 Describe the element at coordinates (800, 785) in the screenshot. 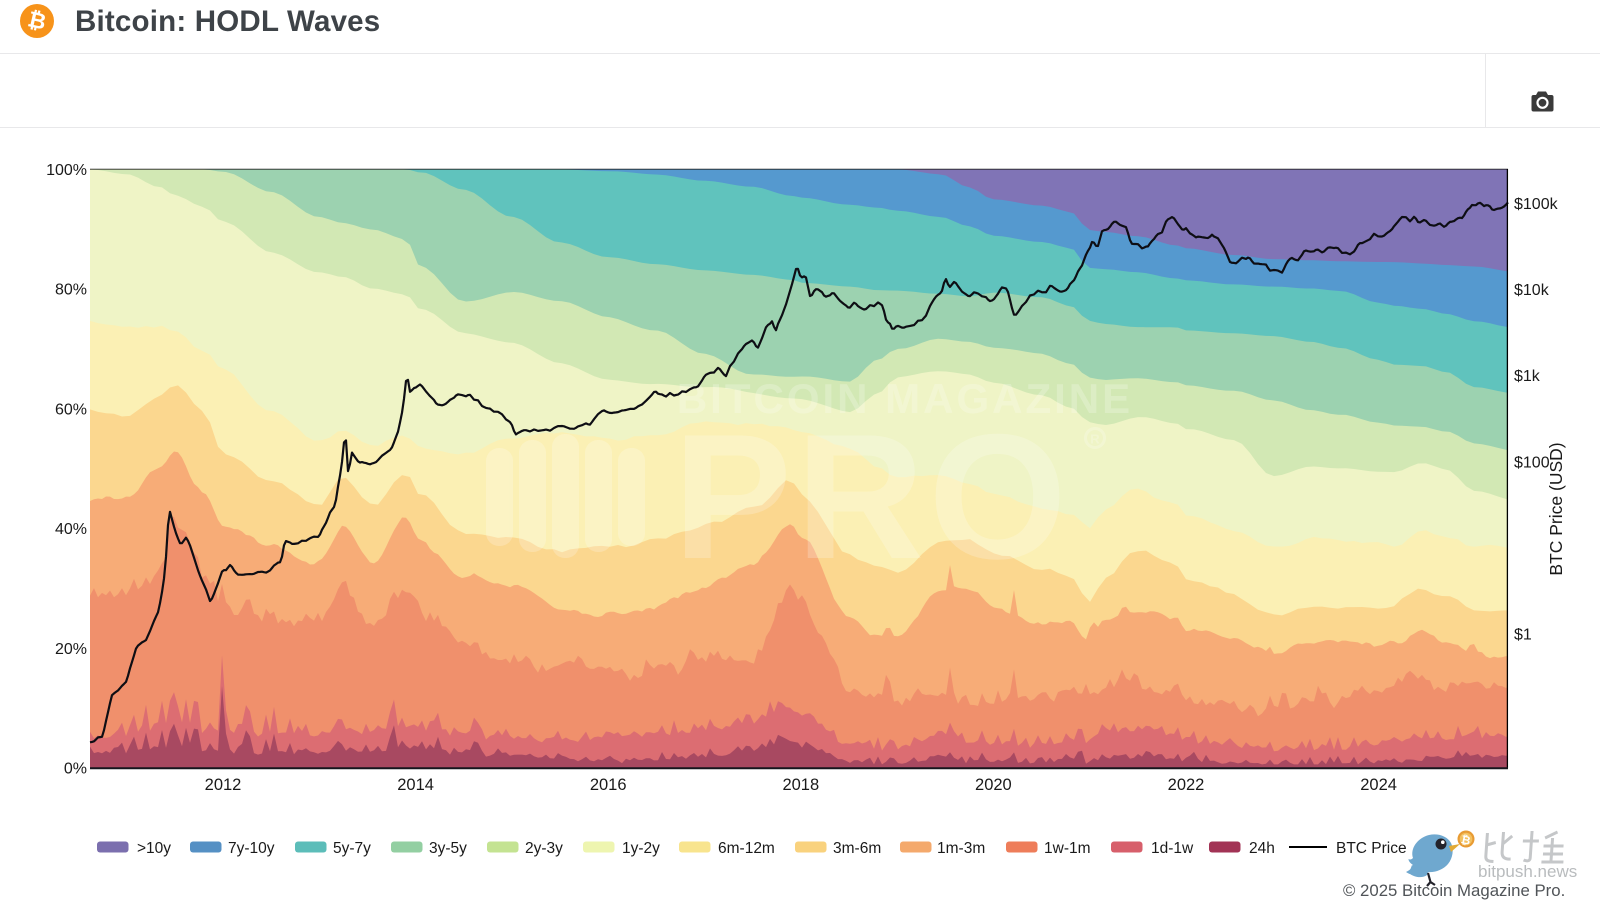

I see `svg-text: 2018` at that location.